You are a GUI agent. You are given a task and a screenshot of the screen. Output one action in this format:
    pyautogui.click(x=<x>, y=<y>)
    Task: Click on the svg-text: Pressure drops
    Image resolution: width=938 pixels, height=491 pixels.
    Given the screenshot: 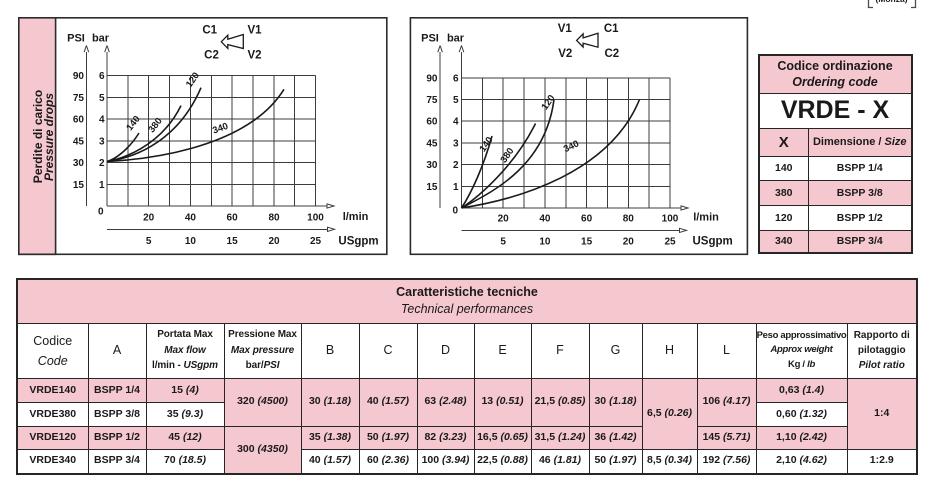 What is the action you would take?
    pyautogui.click(x=49, y=137)
    